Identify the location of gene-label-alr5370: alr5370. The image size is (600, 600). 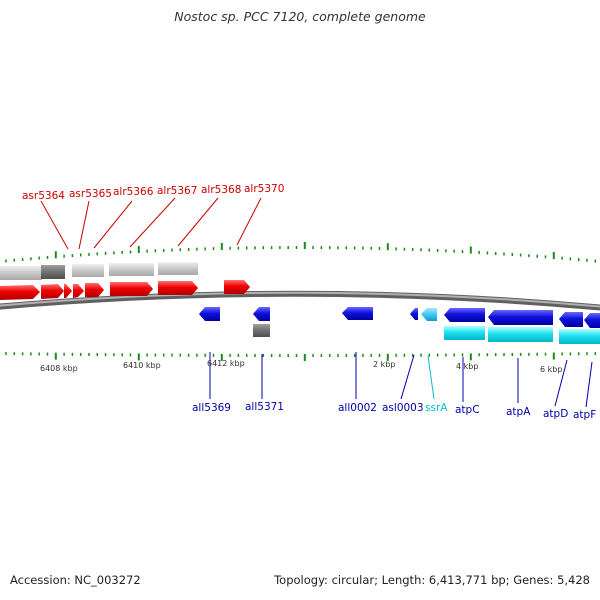
(264, 189).